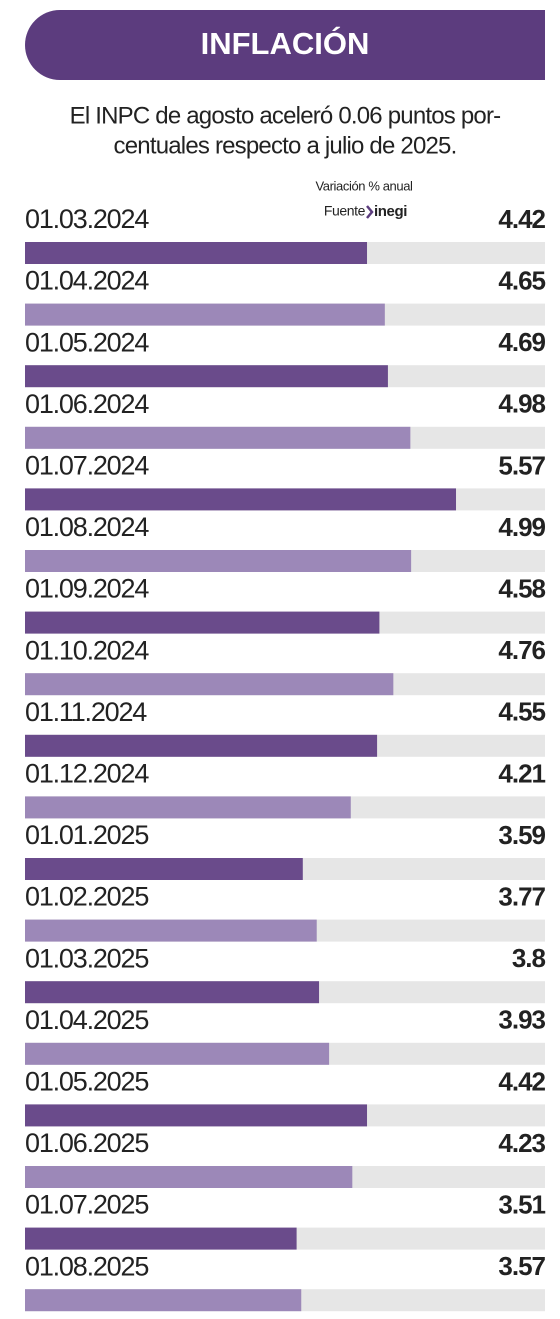 This screenshot has height=1319, width=560. What do you see at coordinates (86, 897) in the screenshot?
I see `category-label: 01.02.2025` at bounding box center [86, 897].